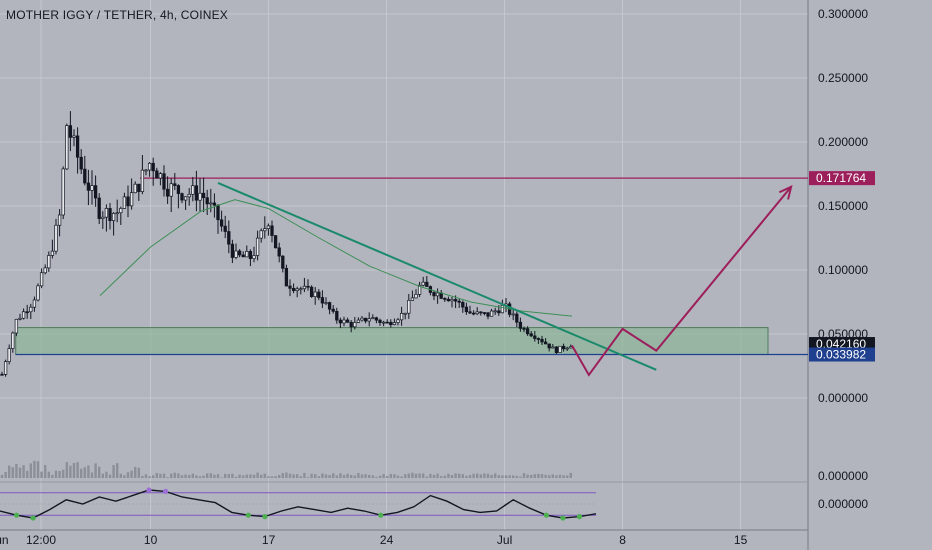  Describe the element at coordinates (842, 354) in the screenshot. I see `support-price-badge` at that location.